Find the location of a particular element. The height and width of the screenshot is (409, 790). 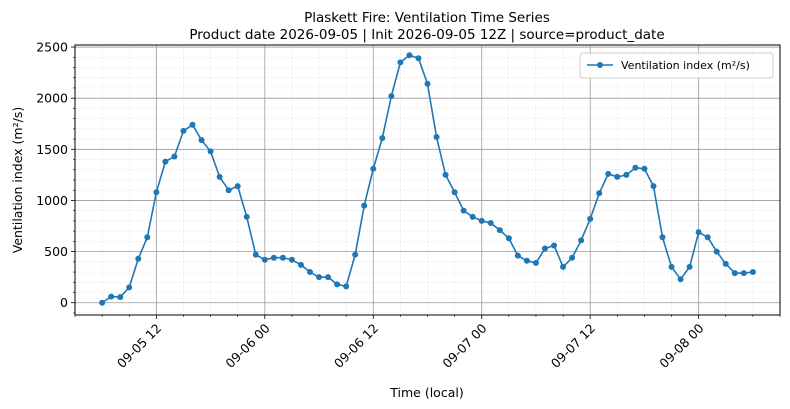

x-tick-label: 09-06 00 is located at coordinates (247, 345).